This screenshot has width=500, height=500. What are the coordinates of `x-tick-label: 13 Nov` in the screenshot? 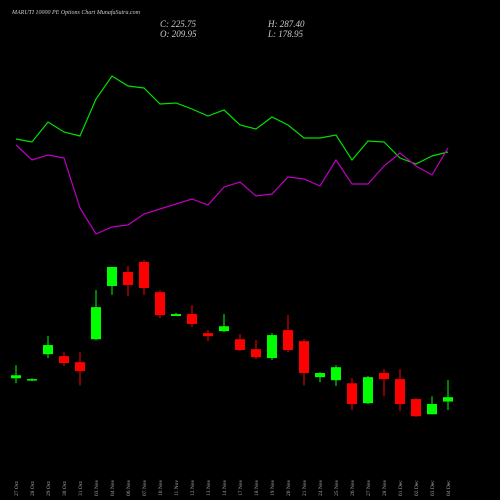 It's located at (209, 487).